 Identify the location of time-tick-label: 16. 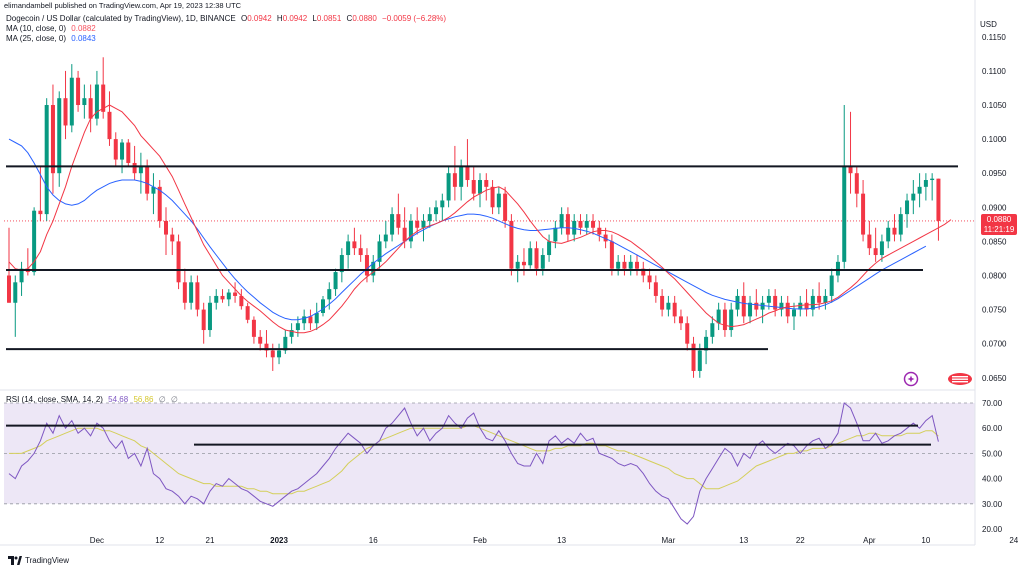
(373, 540).